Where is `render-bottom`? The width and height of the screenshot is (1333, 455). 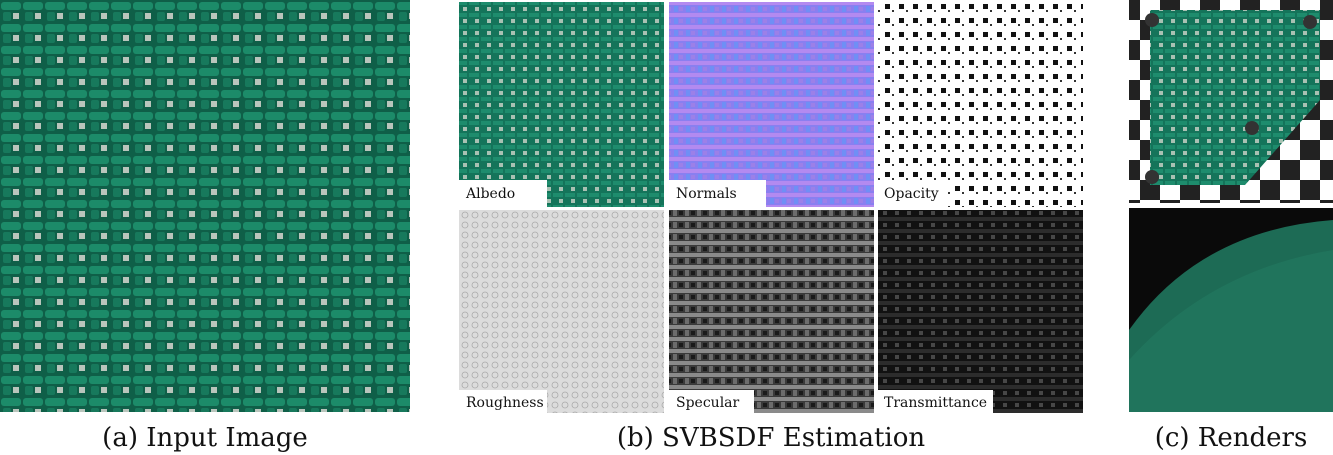 render-bottom is located at coordinates (1231, 310).